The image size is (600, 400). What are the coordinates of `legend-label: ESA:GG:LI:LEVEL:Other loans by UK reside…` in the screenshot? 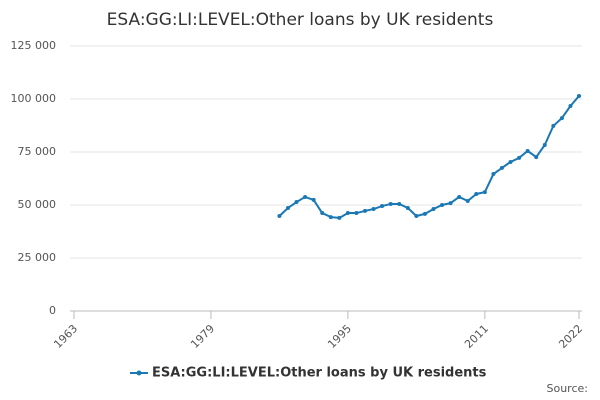 It's located at (319, 373).